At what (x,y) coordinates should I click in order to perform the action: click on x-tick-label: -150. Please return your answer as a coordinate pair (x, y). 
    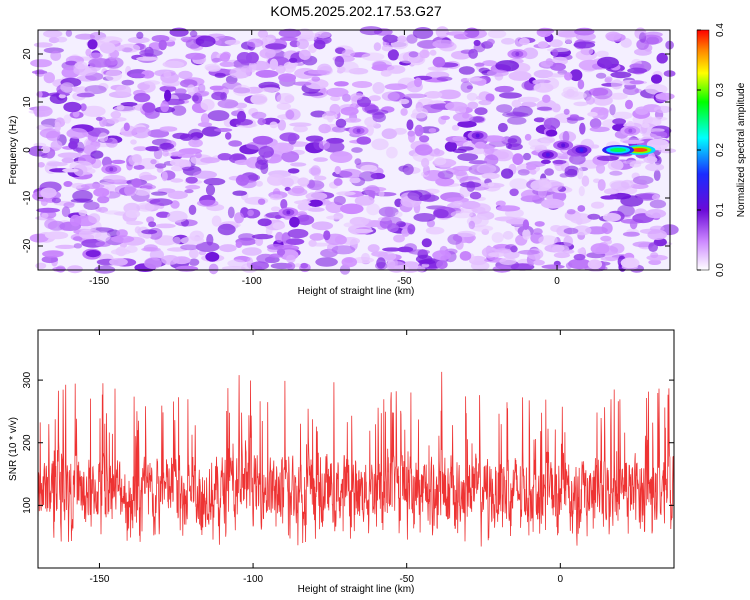
    Looking at the image, I should click on (99, 281).